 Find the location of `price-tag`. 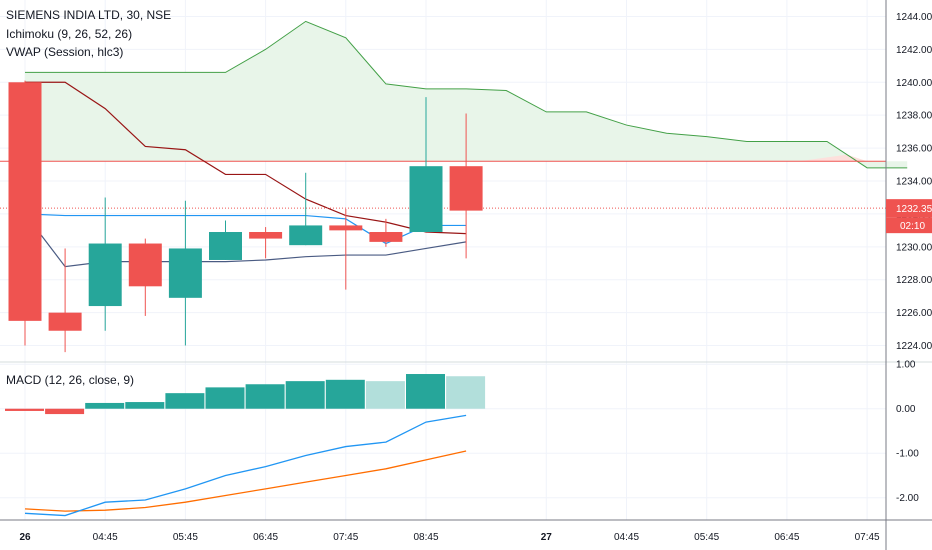

price-tag is located at coordinates (909, 208).